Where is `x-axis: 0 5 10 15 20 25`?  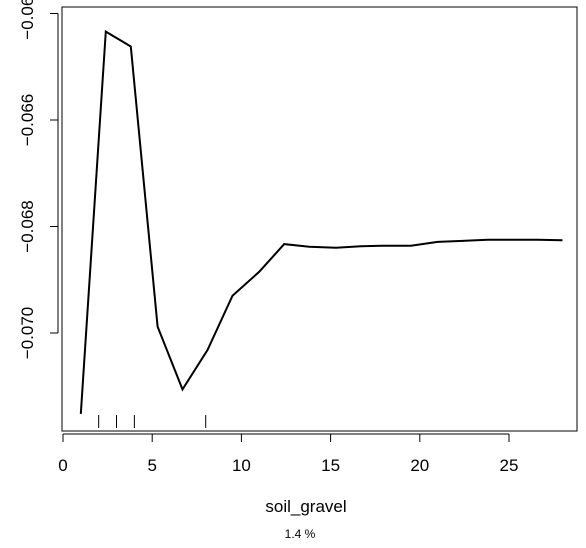 x-axis: 0 5 10 15 20 25 is located at coordinates (288, 454).